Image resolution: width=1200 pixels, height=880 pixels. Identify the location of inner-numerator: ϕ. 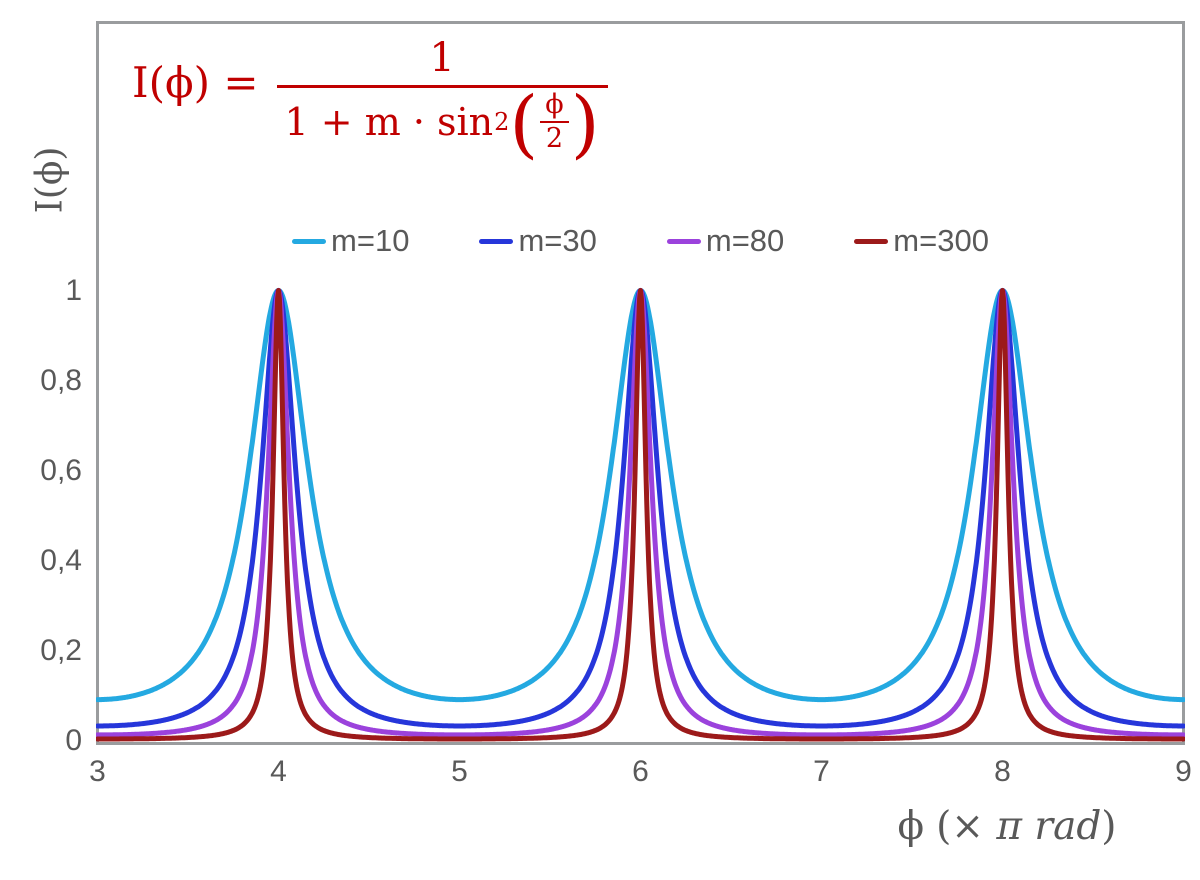
(554, 106).